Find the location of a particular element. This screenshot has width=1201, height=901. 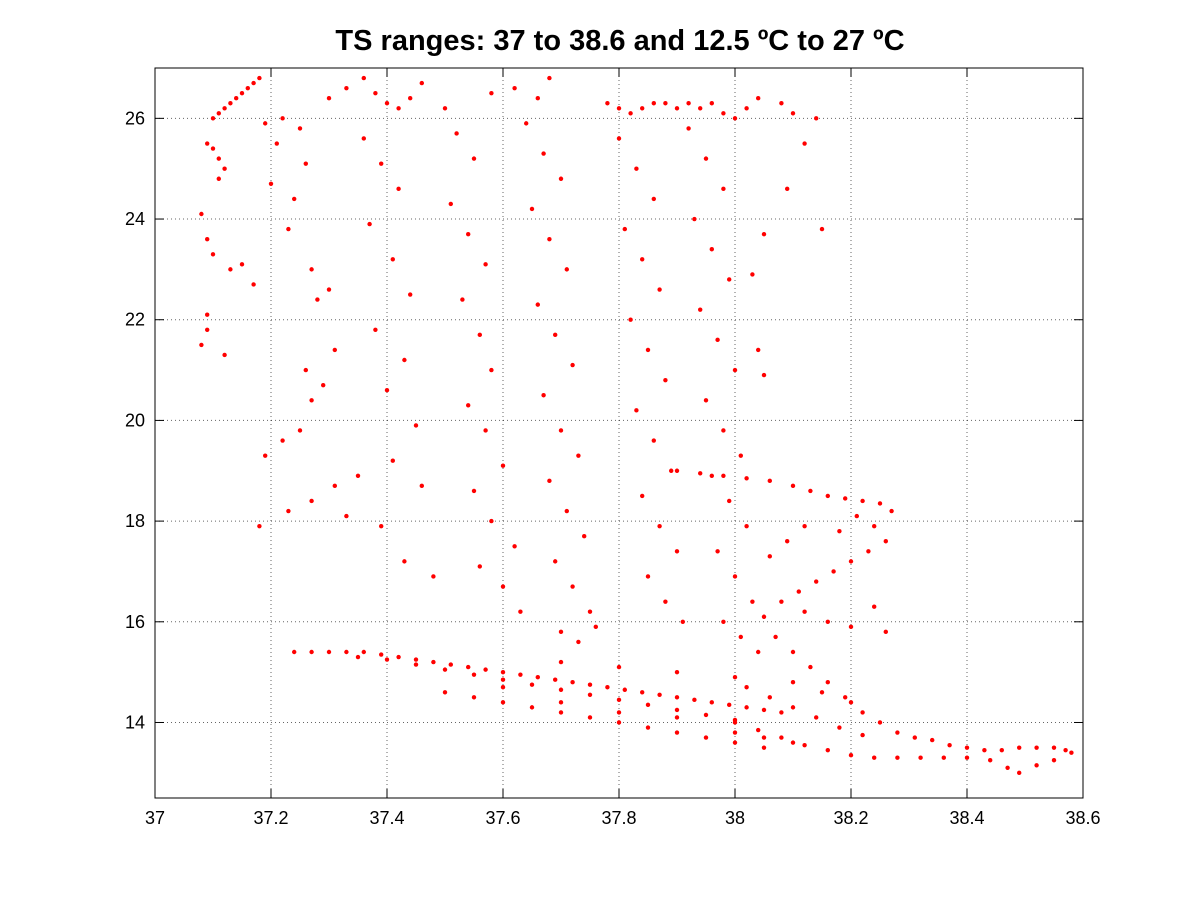

x-tick-label: 38.2 is located at coordinates (850, 818).